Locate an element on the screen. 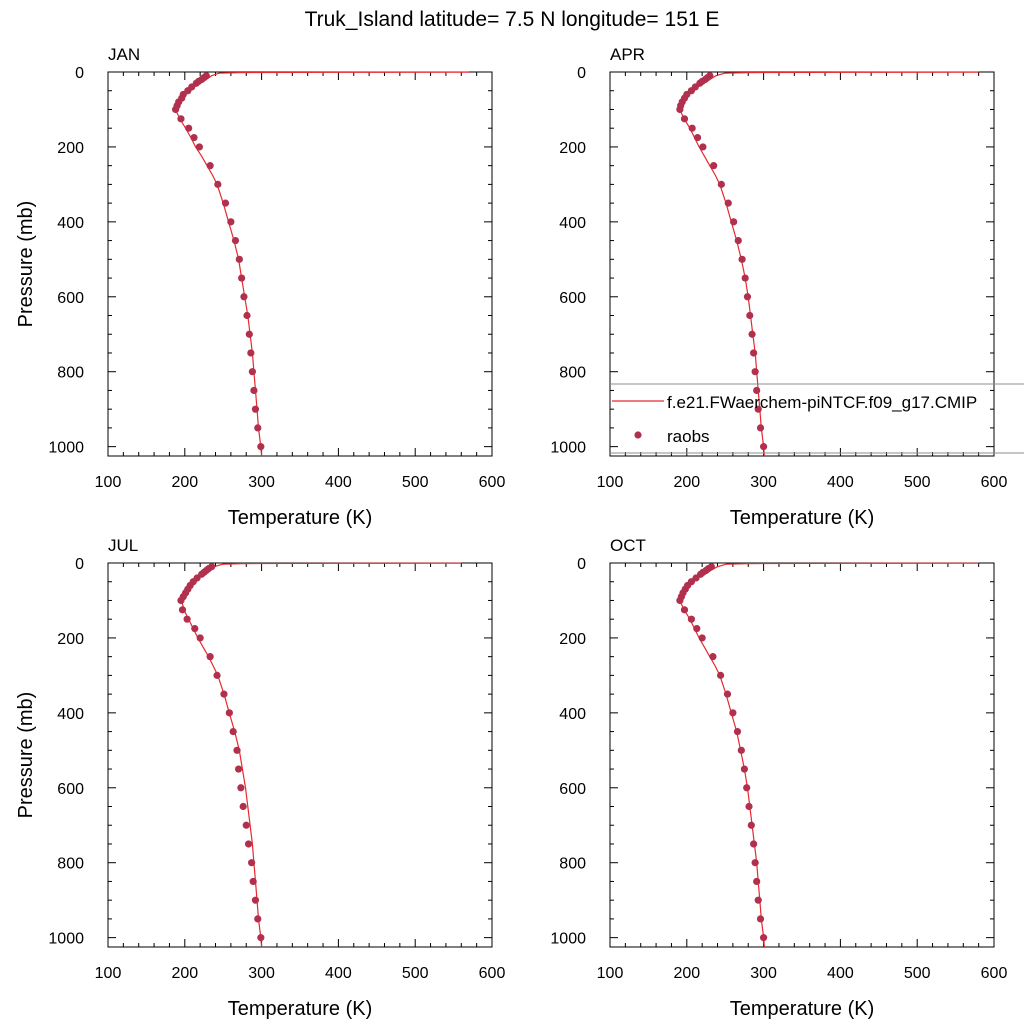 The image size is (1024, 1024). legend-label-model: f.e21.FWaerchem-piNTCF.f09_g17.CMIP is located at coordinates (822, 402).